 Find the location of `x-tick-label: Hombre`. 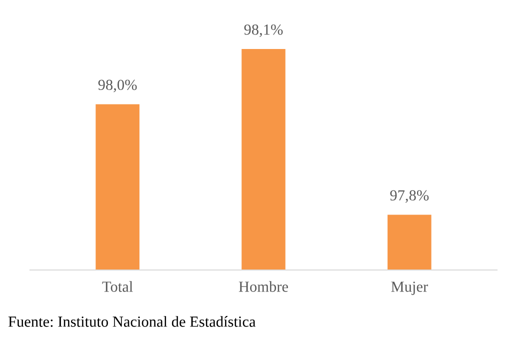

x-tick-label: Hombre is located at coordinates (263, 286).